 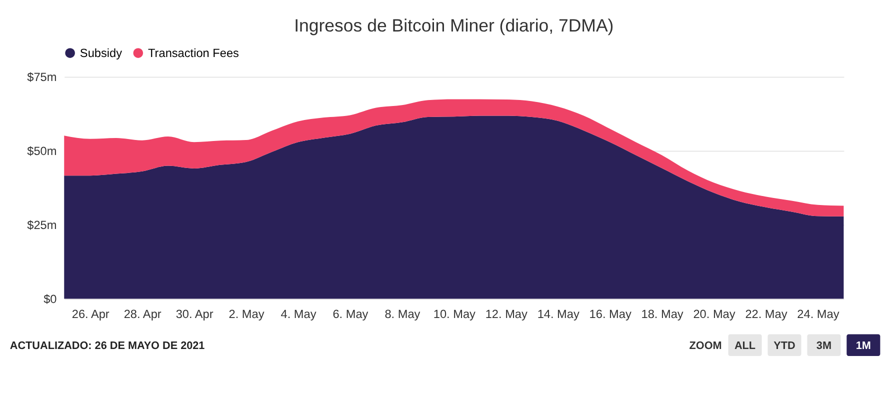 I want to click on y-tick-label: $50m, so click(x=42, y=151).